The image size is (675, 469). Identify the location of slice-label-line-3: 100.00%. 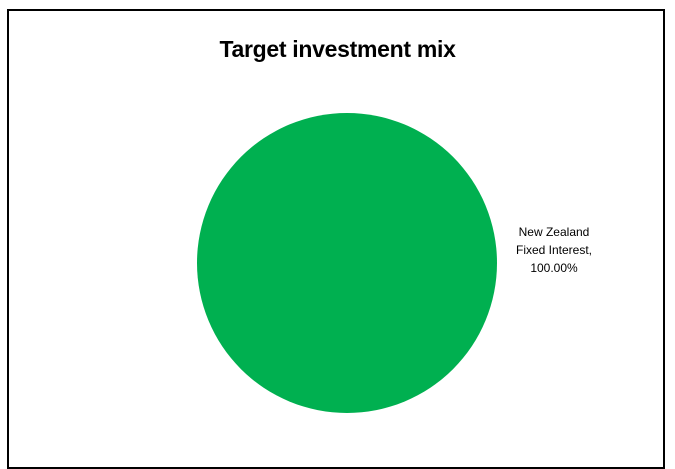
(554, 268).